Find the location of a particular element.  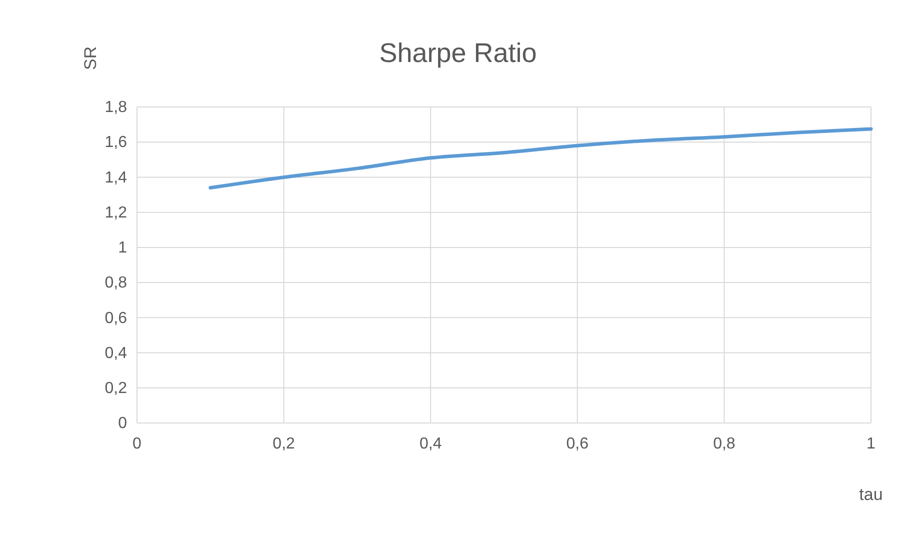

x-tick-label: 1 is located at coordinates (871, 443).